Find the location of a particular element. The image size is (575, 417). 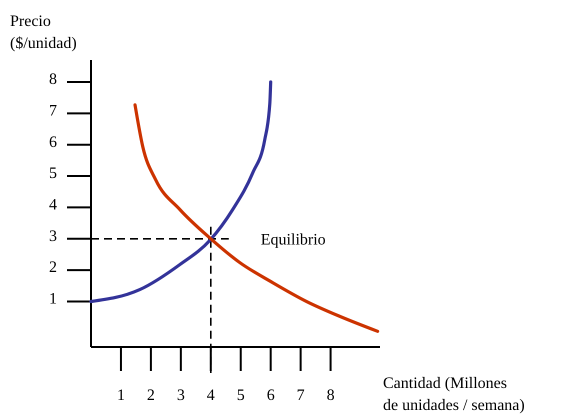

annotation: Equilibrio is located at coordinates (293, 239).